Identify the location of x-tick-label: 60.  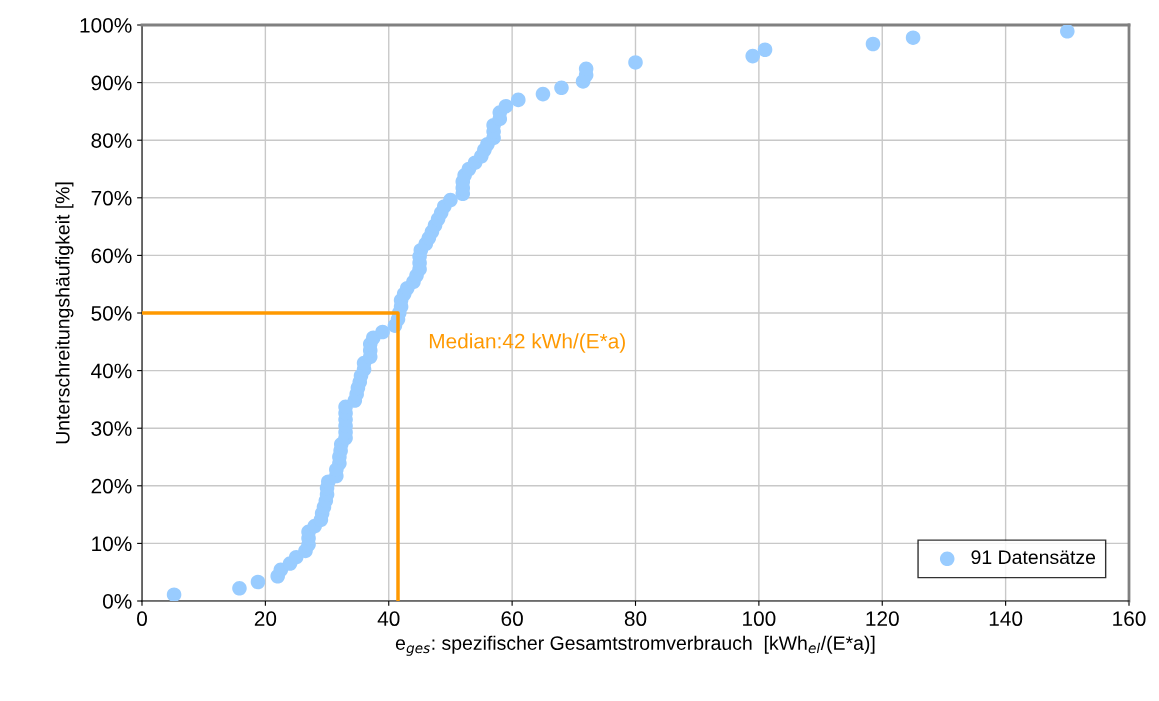
(512, 619).